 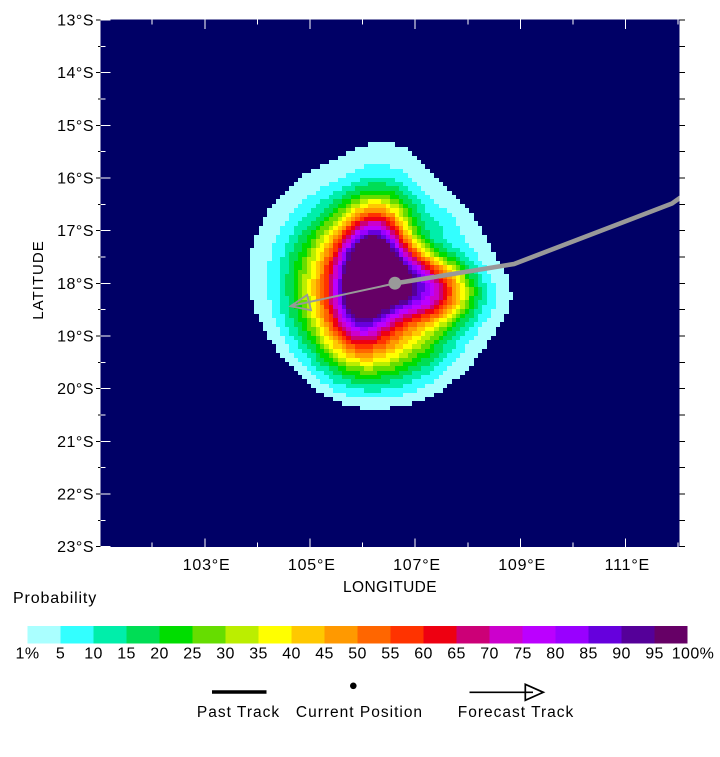 I want to click on svg-text: 19°S, so click(x=75, y=337).